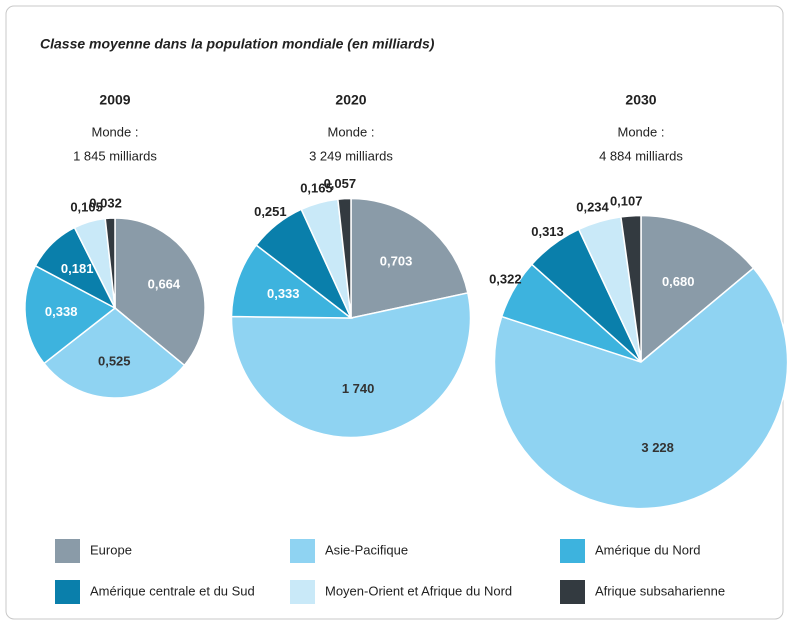  What do you see at coordinates (105, 203) in the screenshot?
I see `value-label: 0,032` at bounding box center [105, 203].